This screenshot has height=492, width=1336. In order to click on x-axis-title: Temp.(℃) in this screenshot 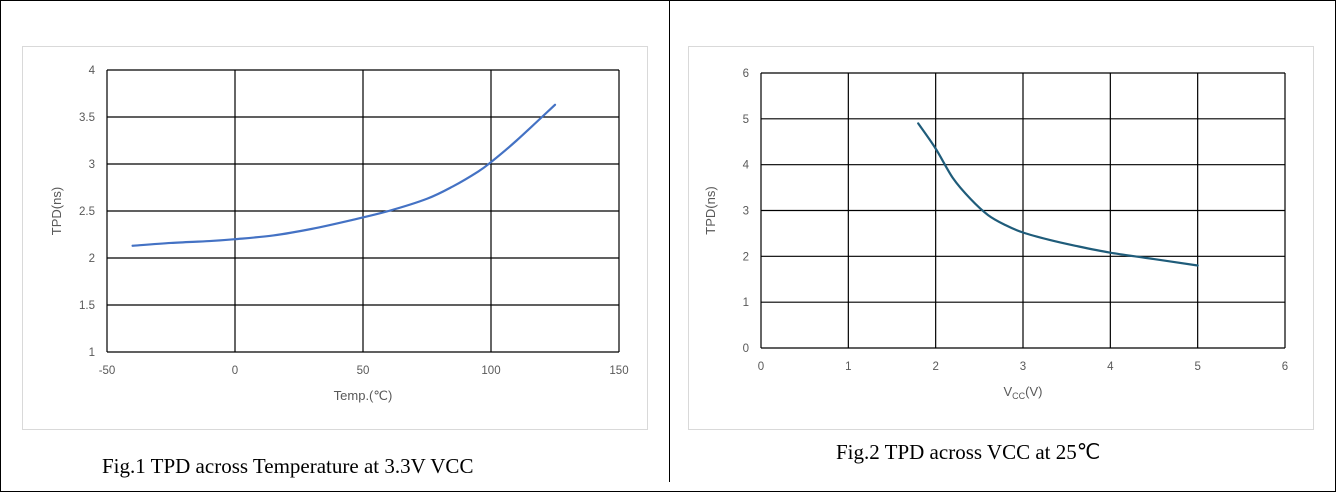, I will do `click(363, 395)`.